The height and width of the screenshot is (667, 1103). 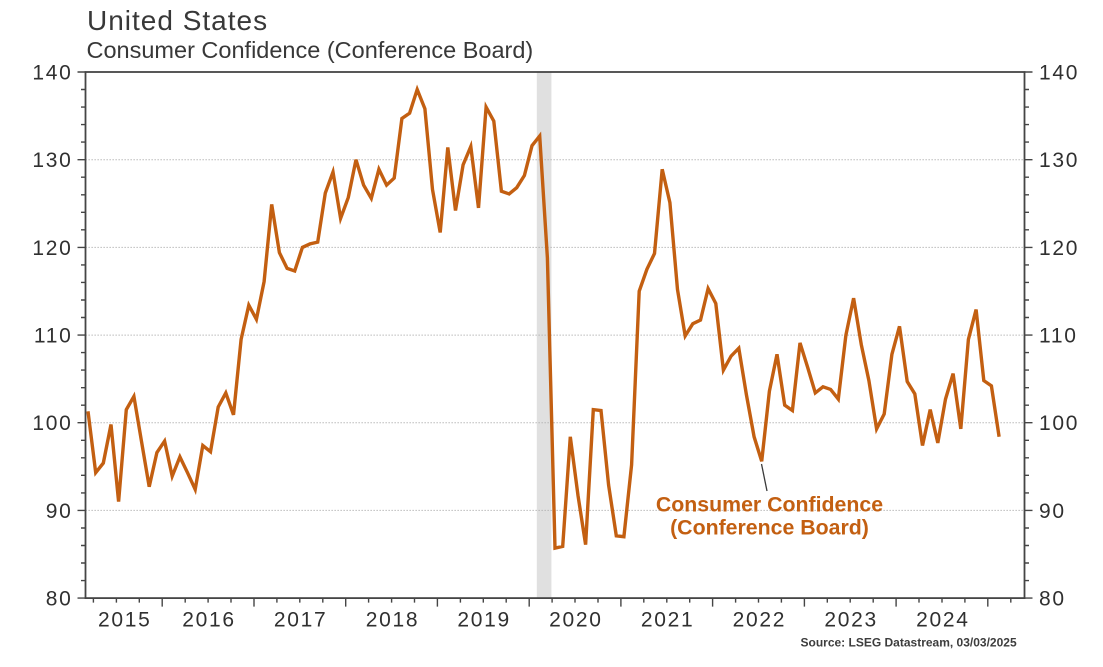 What do you see at coordinates (177, 20) in the screenshot?
I see `svg-text: United States` at bounding box center [177, 20].